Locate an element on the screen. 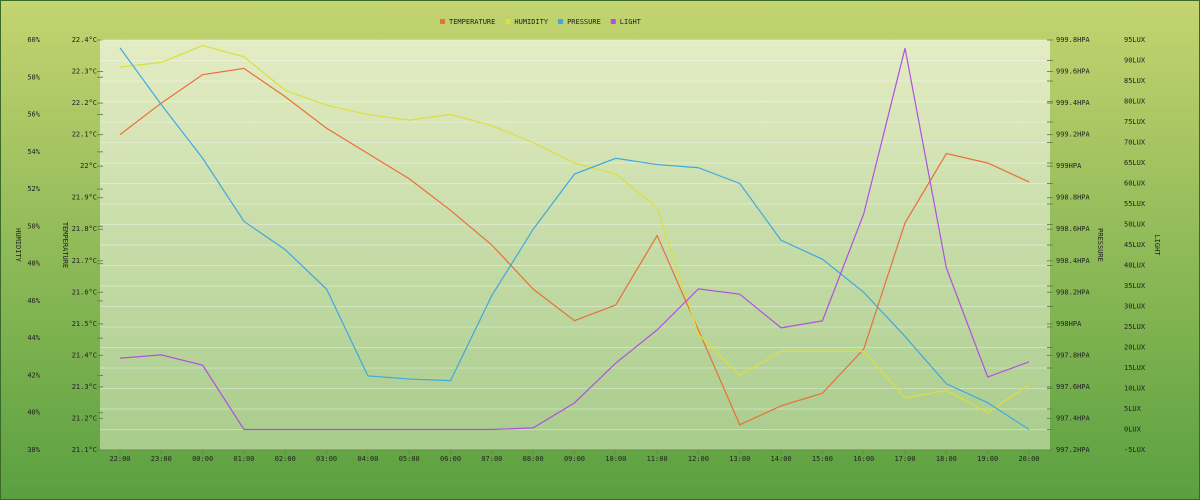  legend: TEMPERATURE HUMIDITY PRESSURE LIGHT is located at coordinates (541, 22).